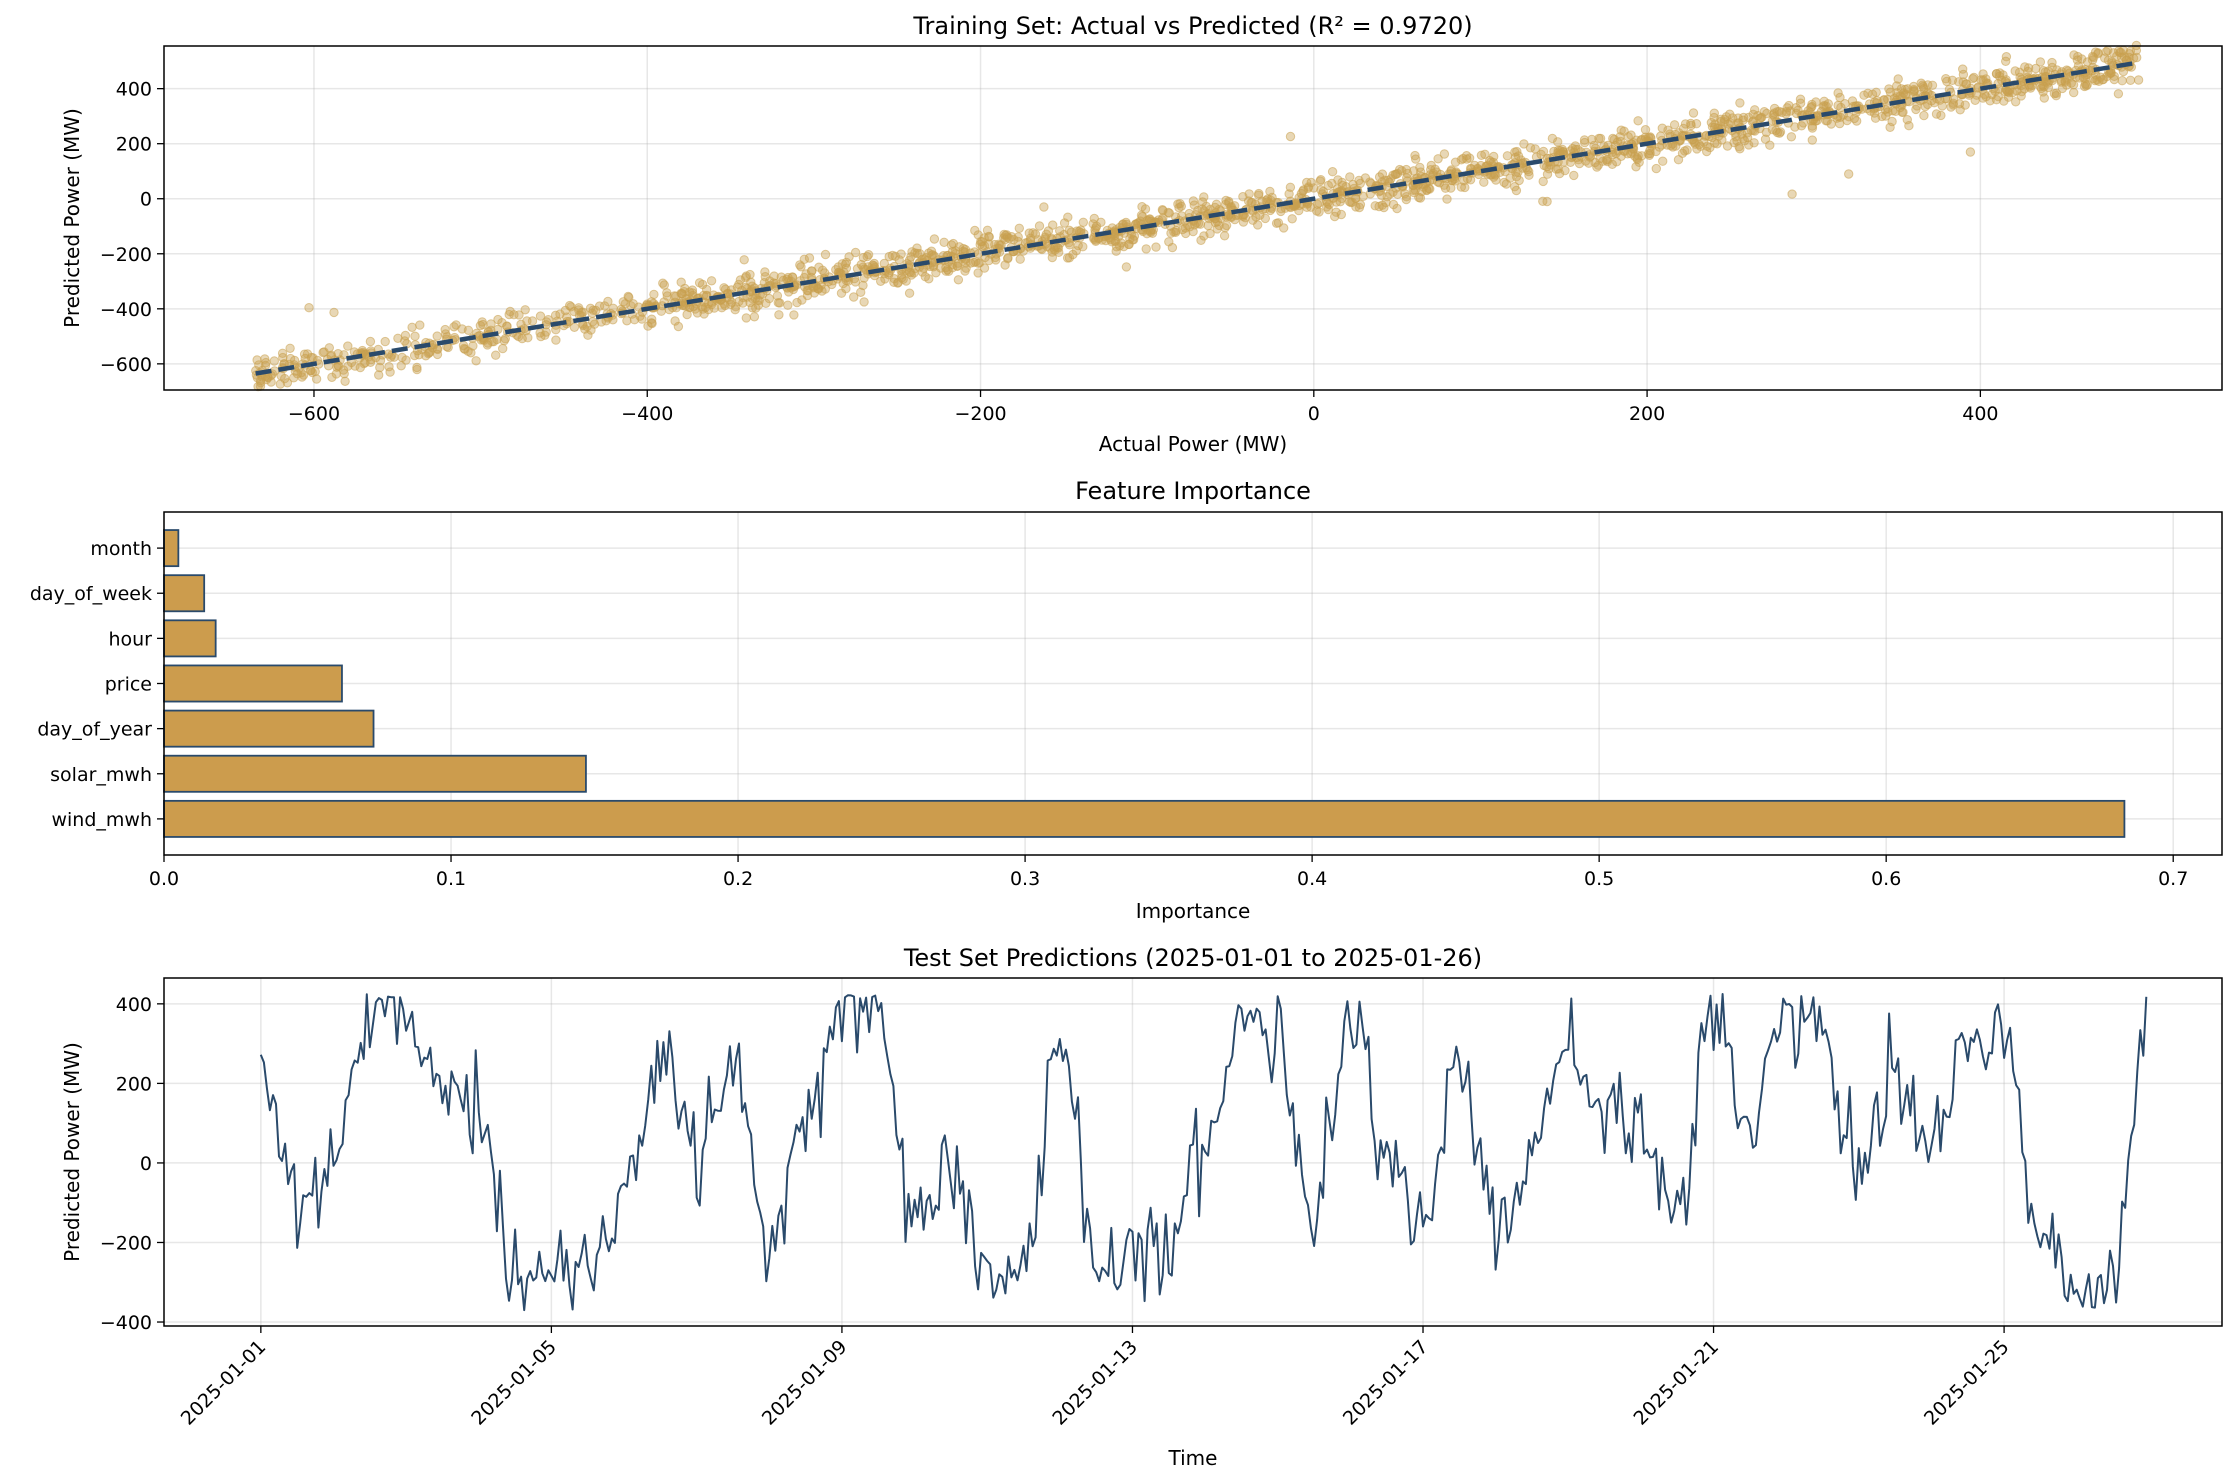  I want to click on importance-category-label: day_of_week, so click(91, 594).